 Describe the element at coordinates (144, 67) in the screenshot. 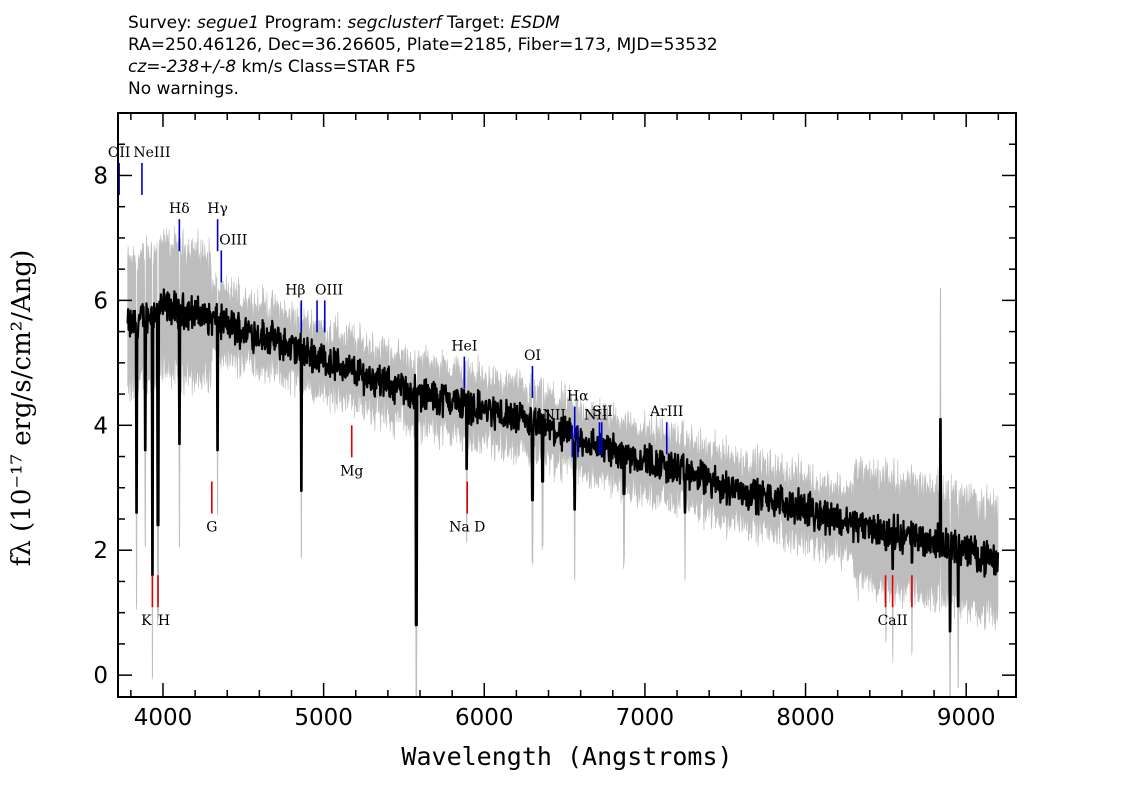

I see `cz-label: cz=` at that location.